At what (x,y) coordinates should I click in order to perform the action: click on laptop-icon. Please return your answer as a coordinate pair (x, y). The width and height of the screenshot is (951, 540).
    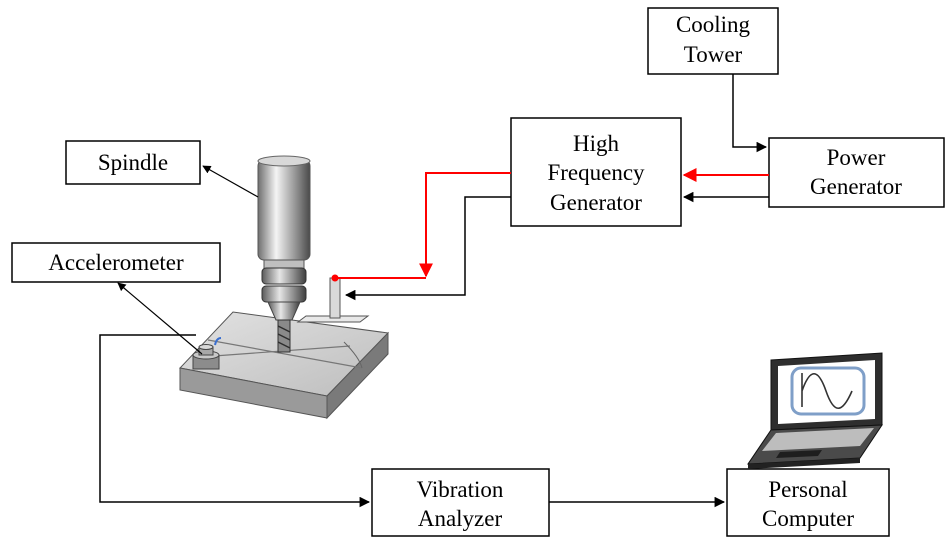
    Looking at the image, I should click on (815, 410).